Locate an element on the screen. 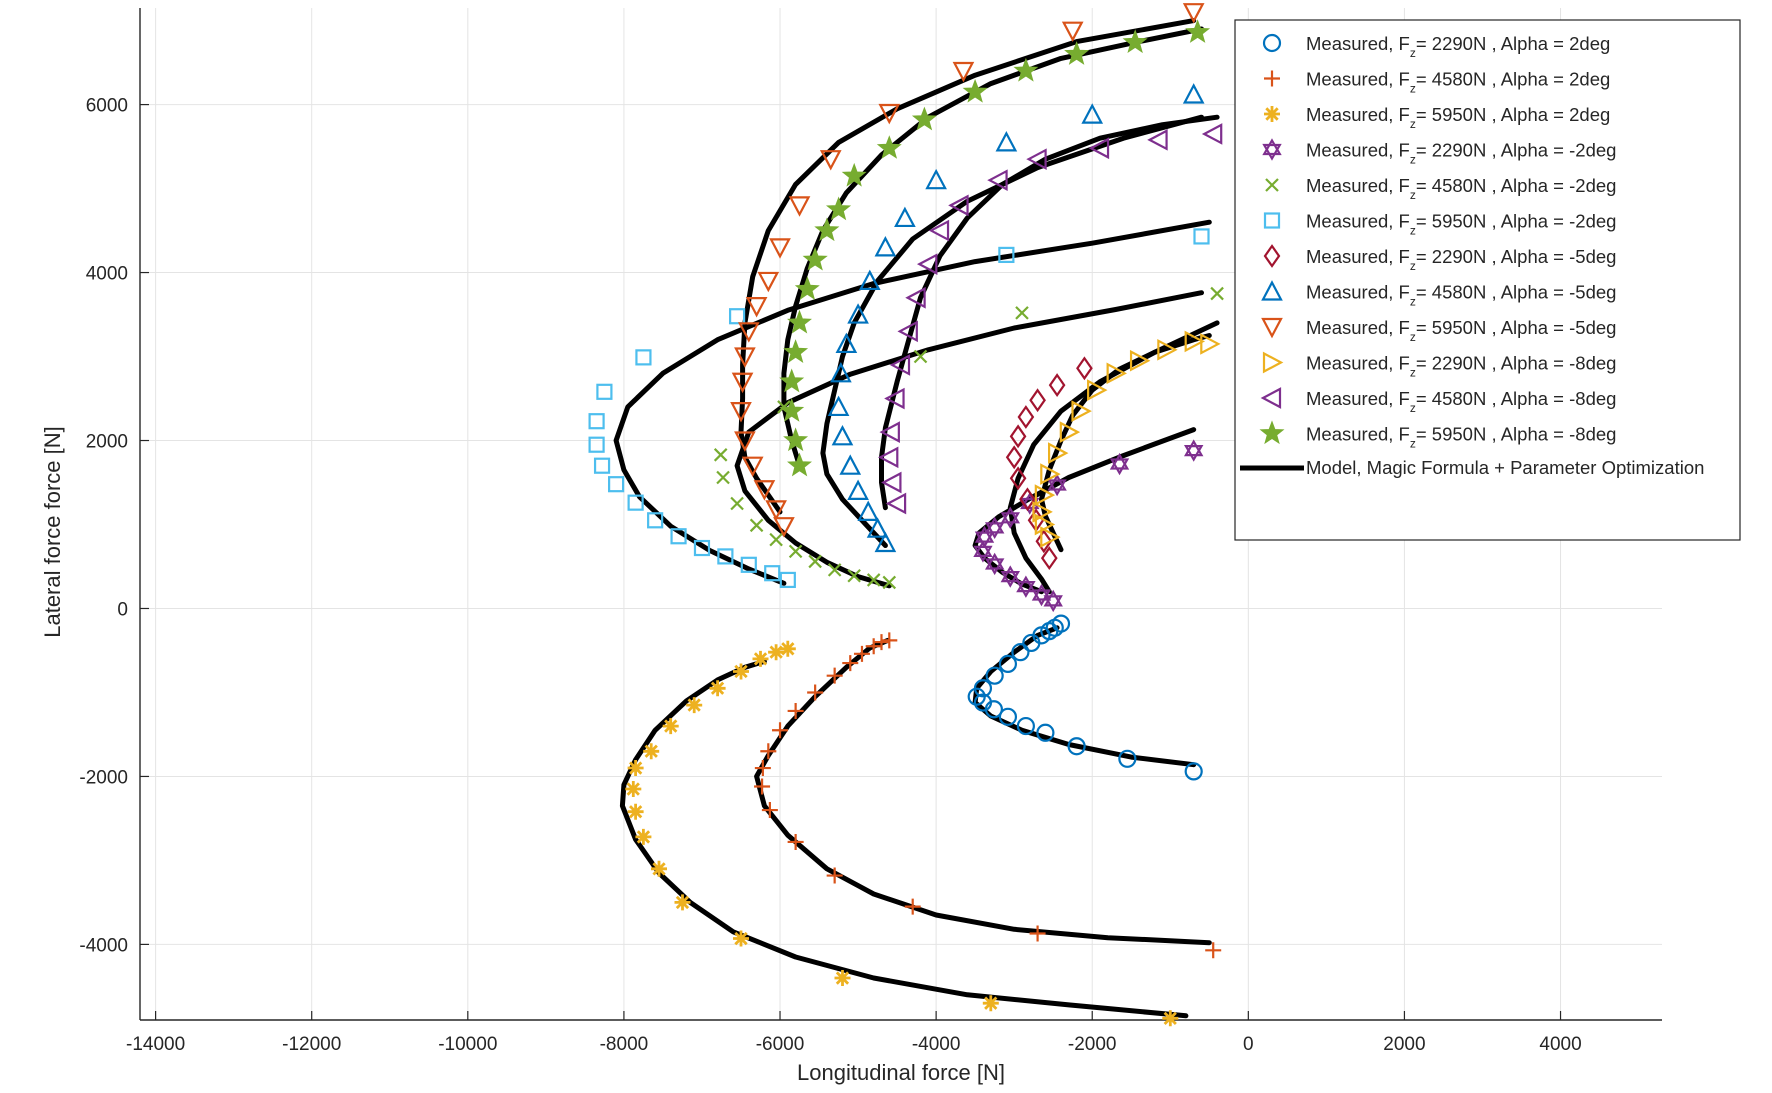 The width and height of the screenshot is (1772, 1093). legend-box is located at coordinates (1487, 280).